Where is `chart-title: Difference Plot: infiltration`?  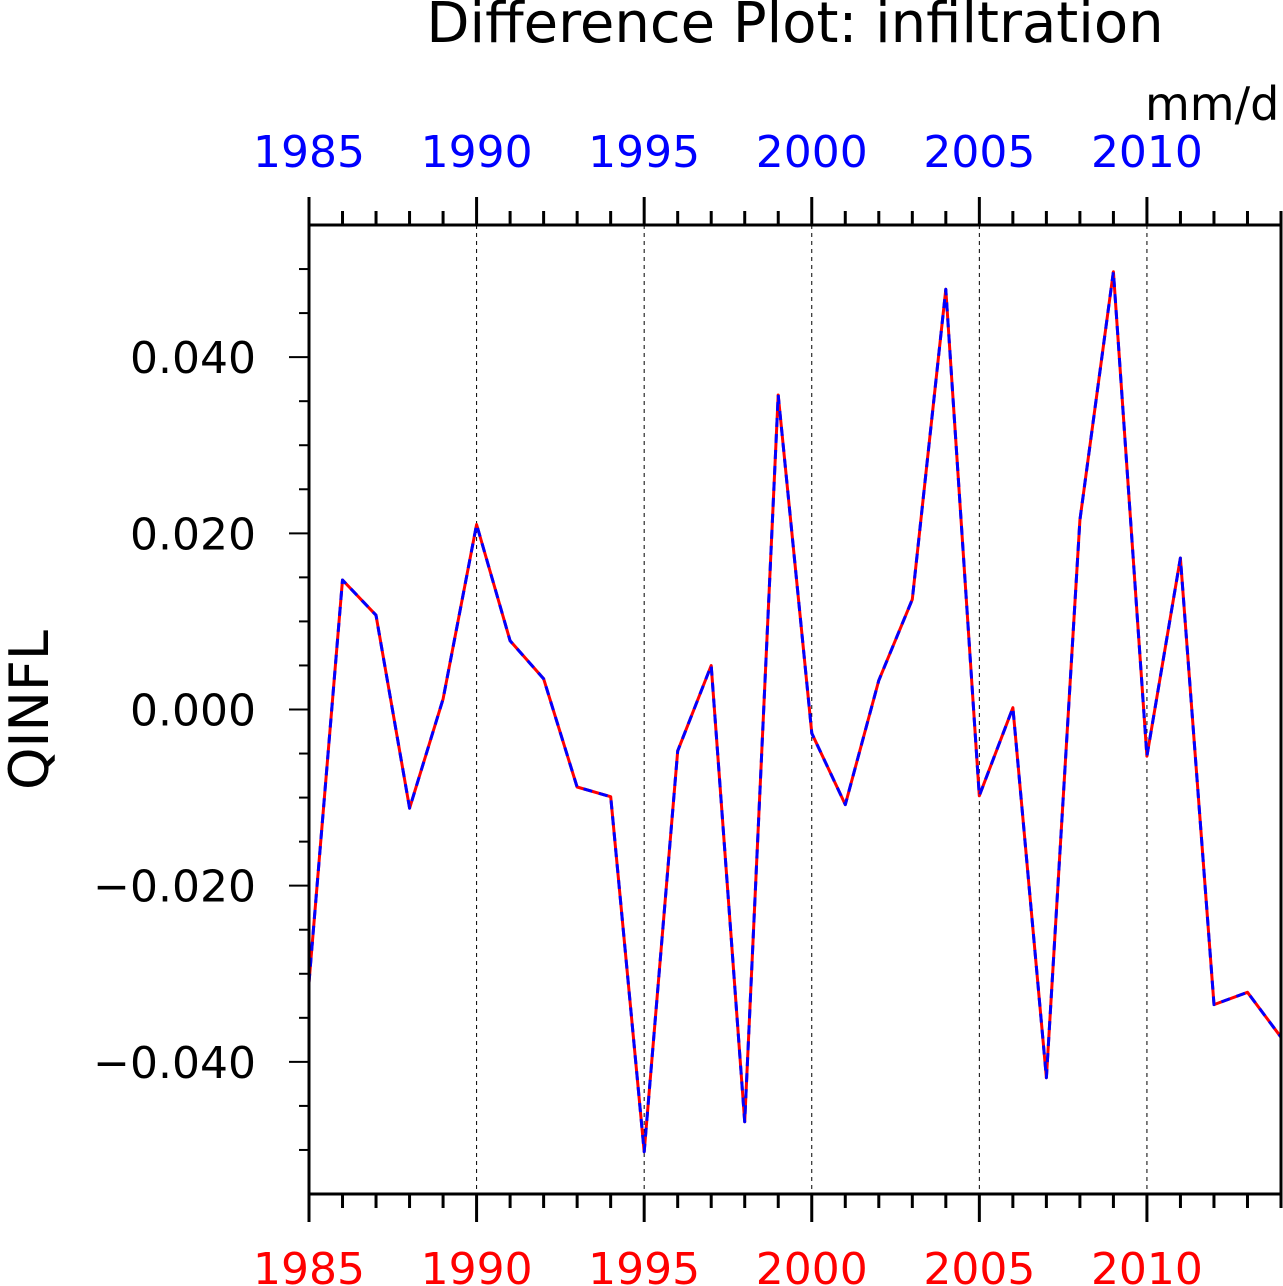 chart-title: Difference Plot: infiltration is located at coordinates (794, 28).